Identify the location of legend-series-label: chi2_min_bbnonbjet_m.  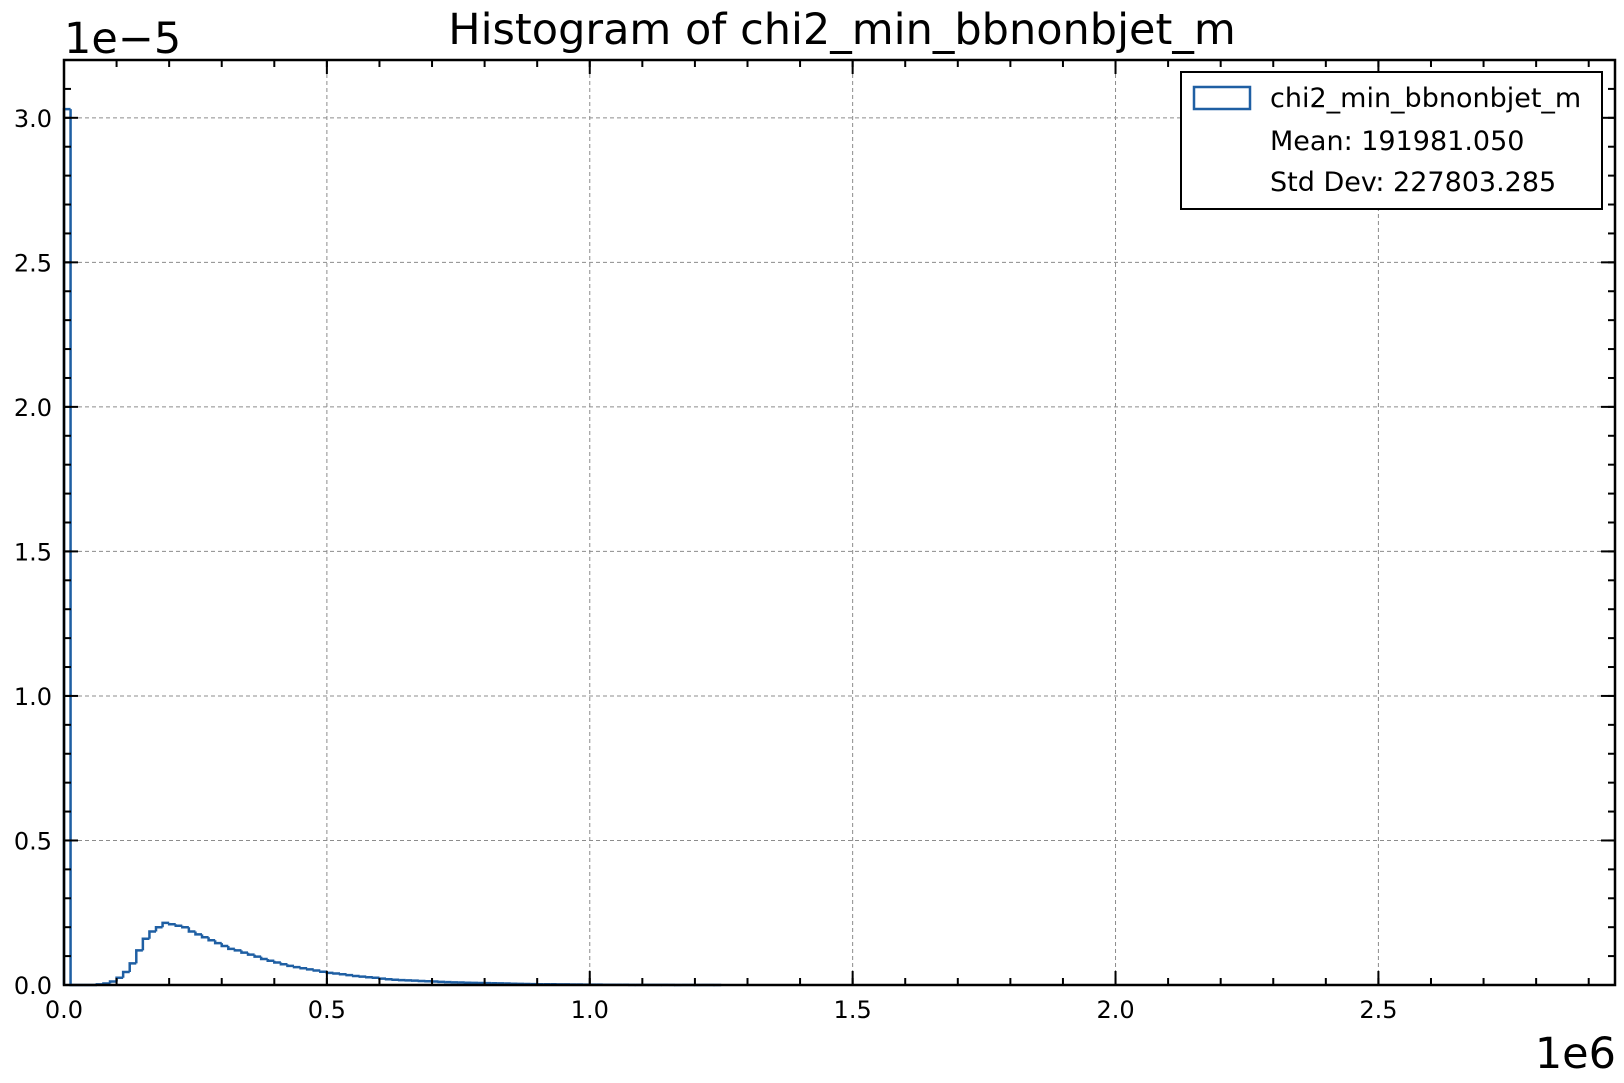
(1425, 98).